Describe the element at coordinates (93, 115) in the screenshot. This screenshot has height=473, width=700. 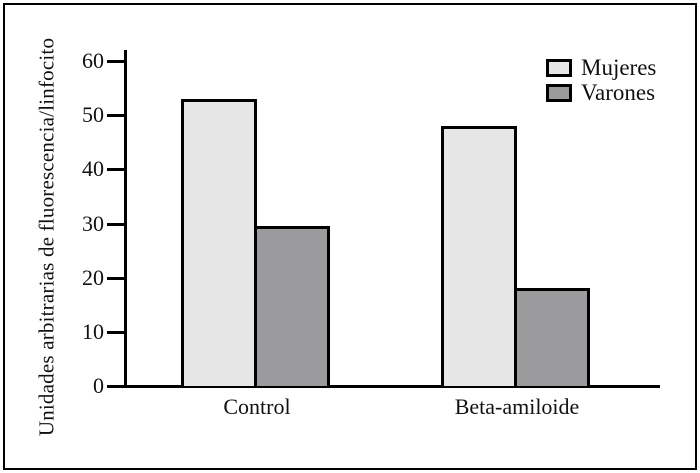
I see `y-tick-label: 50` at that location.